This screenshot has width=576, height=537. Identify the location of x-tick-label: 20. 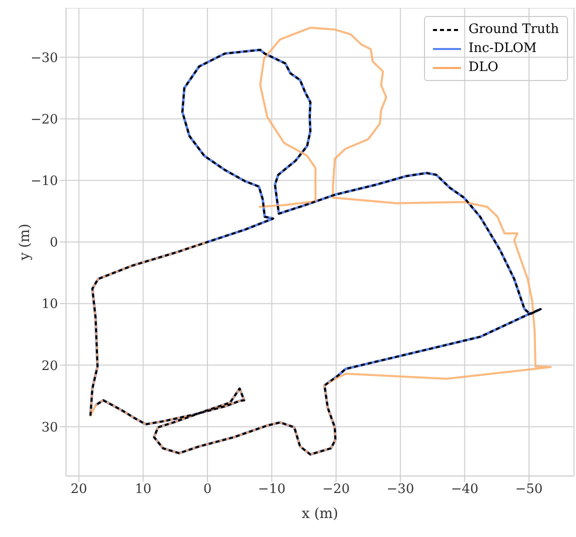
(79, 490).